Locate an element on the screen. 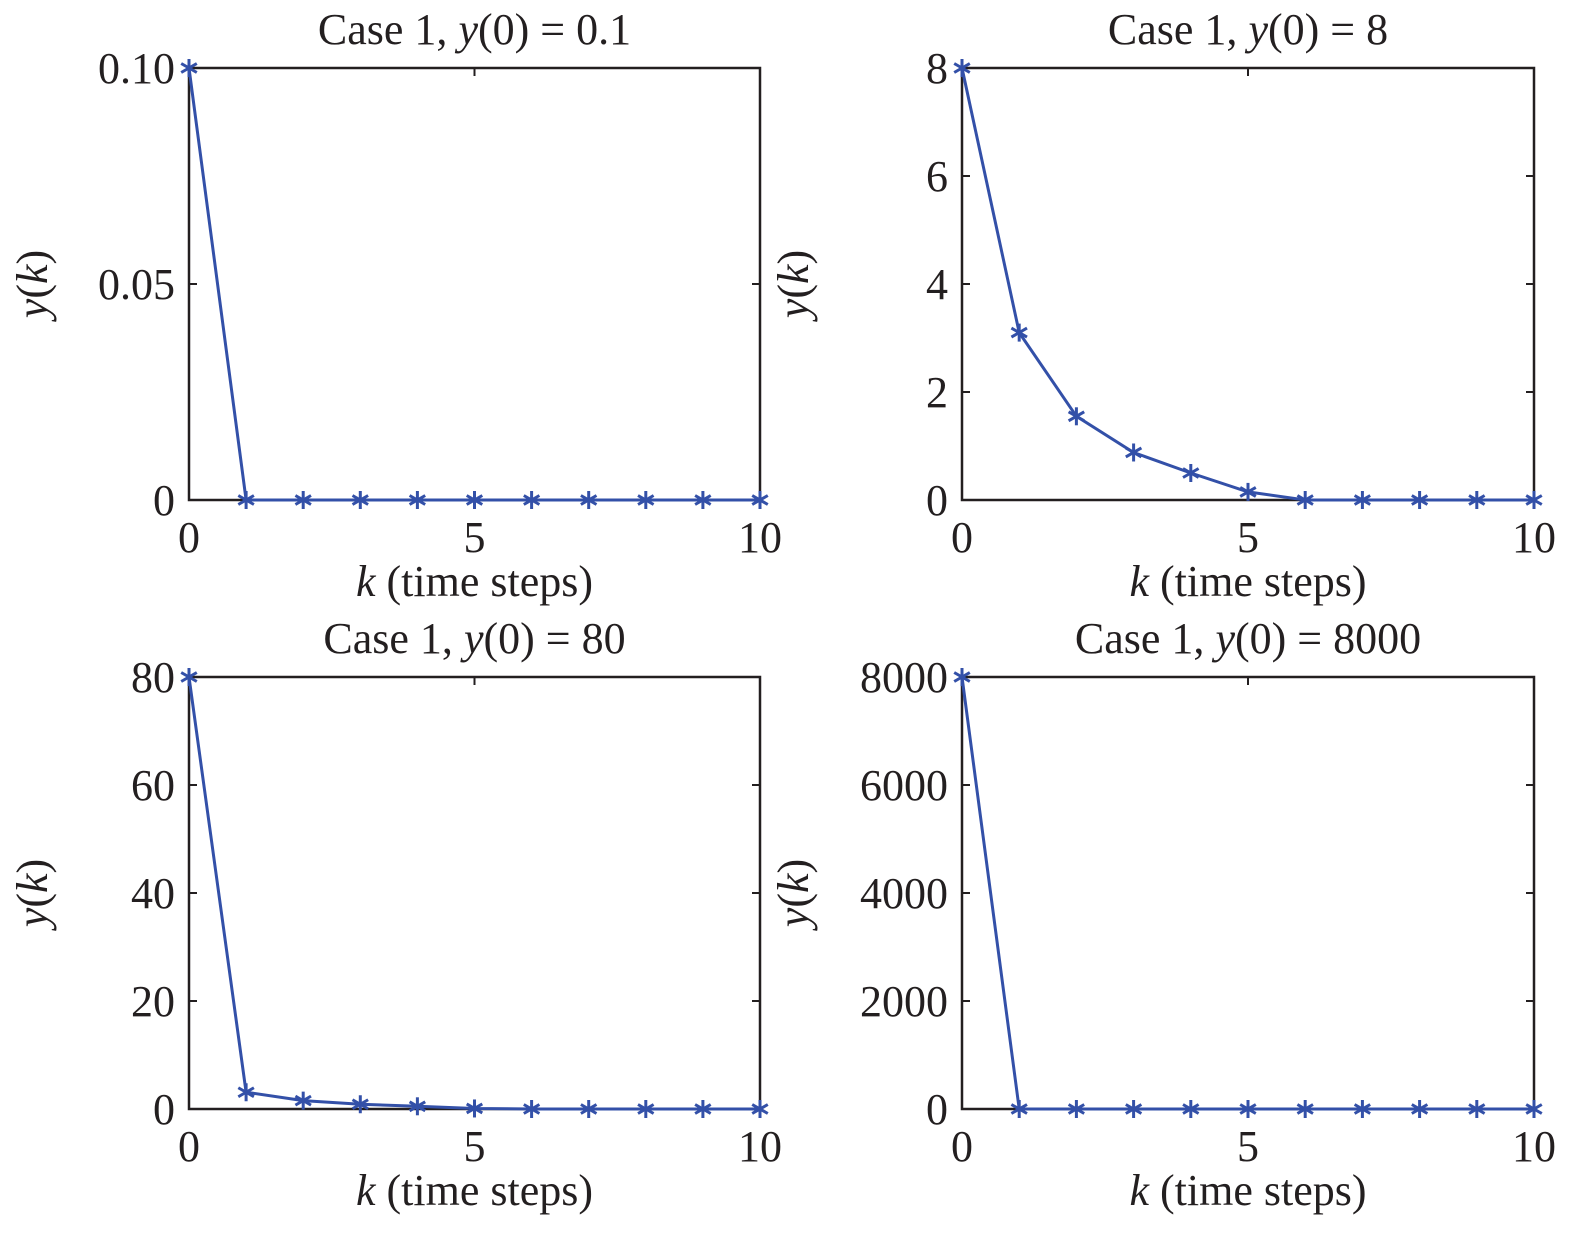  chart-title-prefix: Case 1, is located at coordinates (1178, 29).